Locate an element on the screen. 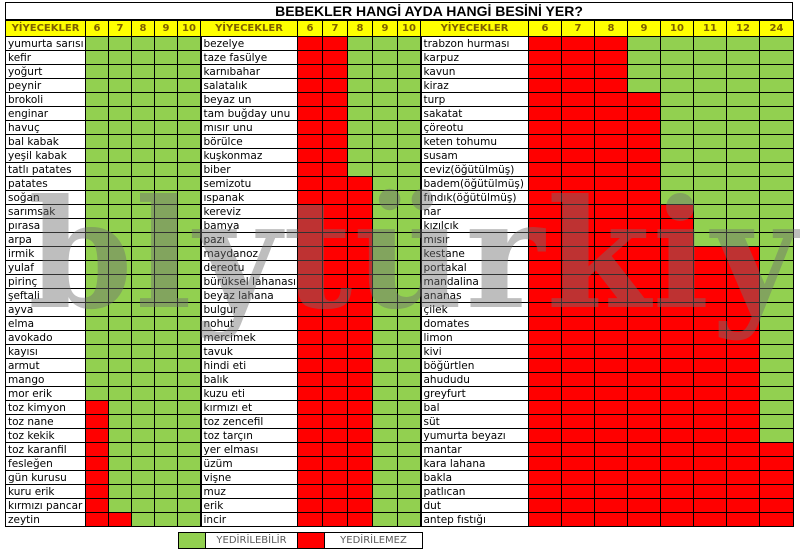  food-name: keten tohumu is located at coordinates (474, 141).